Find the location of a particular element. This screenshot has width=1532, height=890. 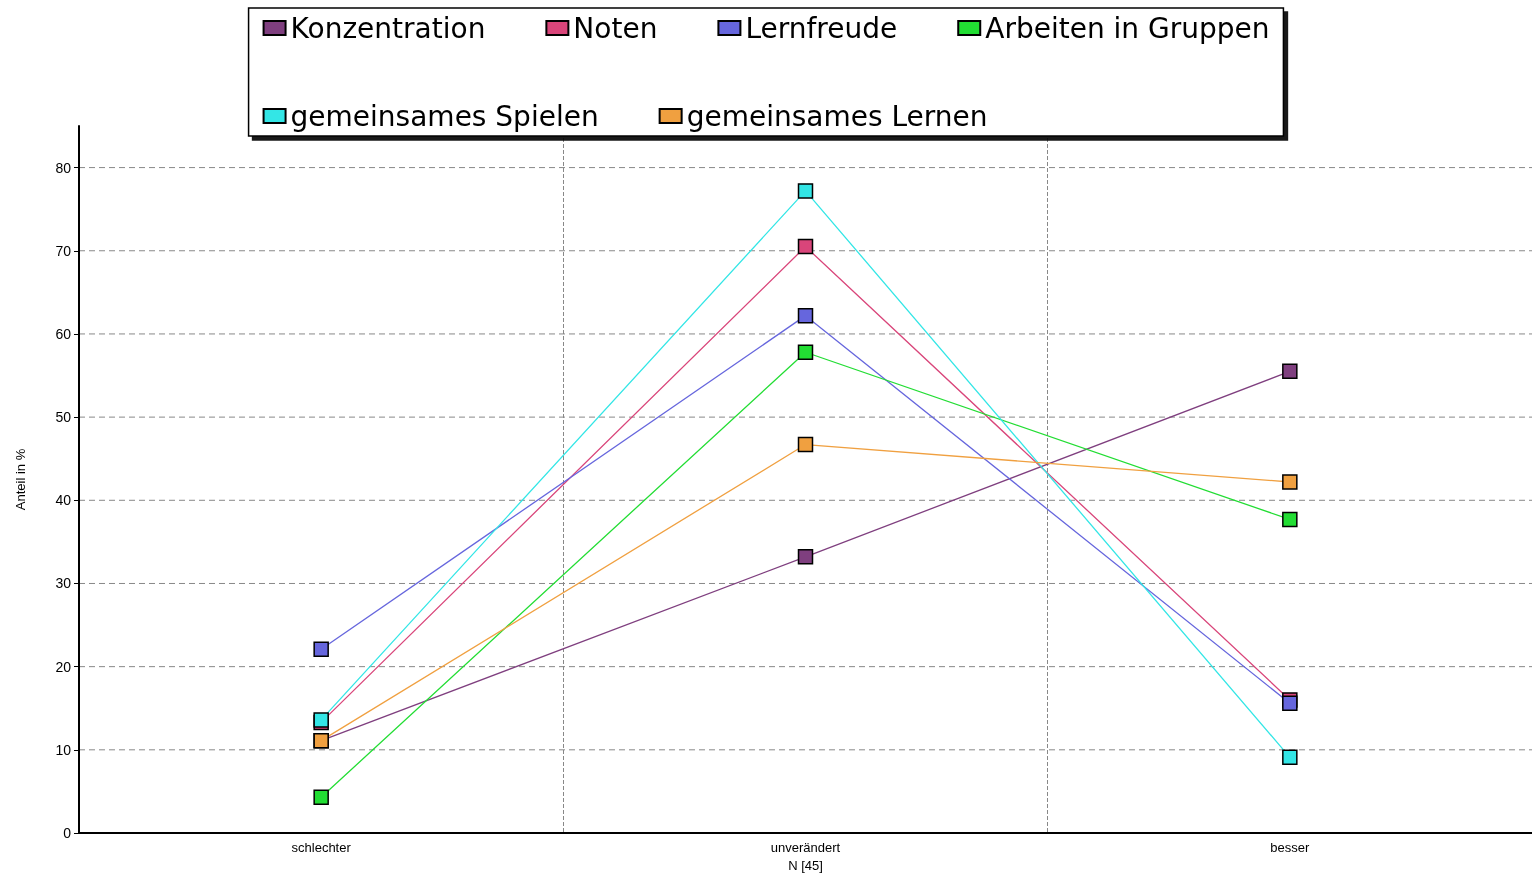

y-tick-label: 80 is located at coordinates (63, 167).